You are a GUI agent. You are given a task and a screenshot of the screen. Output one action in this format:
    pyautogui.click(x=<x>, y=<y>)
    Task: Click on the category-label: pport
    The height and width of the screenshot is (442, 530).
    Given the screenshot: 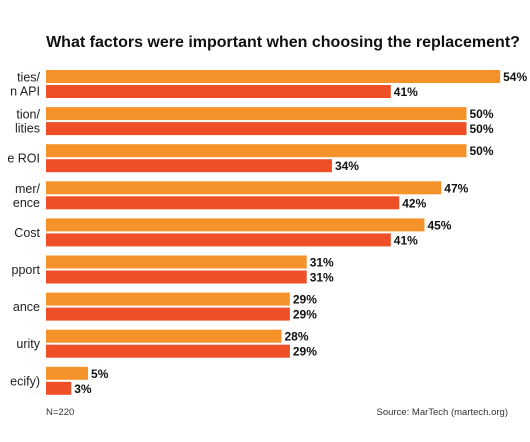 What is the action you would take?
    pyautogui.click(x=26, y=270)
    